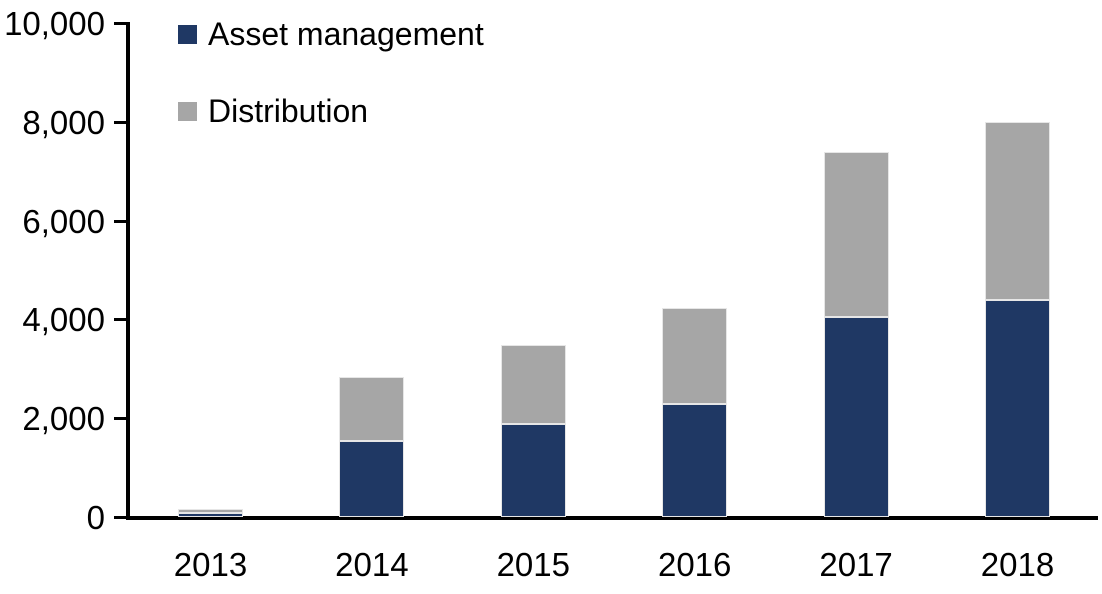 Image resolution: width=1102 pixels, height=594 pixels. I want to click on bar-2017-asset-management, so click(856, 417).